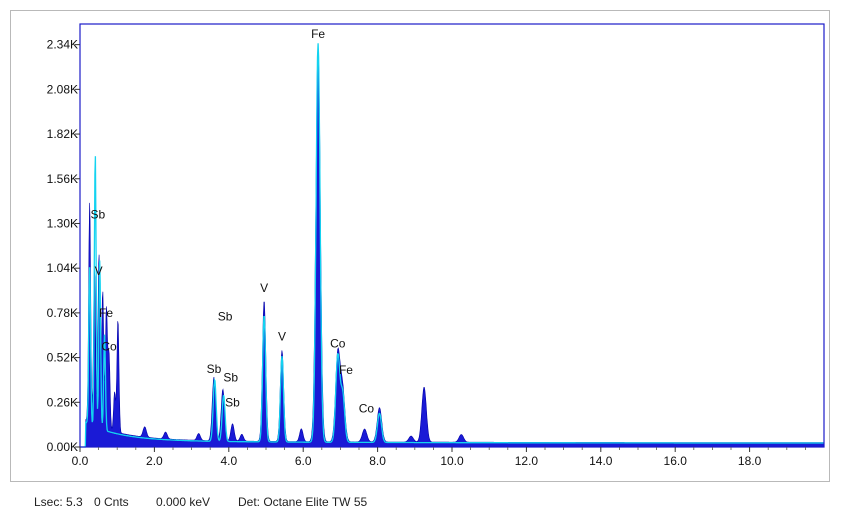 This screenshot has width=854, height=523. What do you see at coordinates (62, 358) in the screenshot?
I see `y-tick-label: 0.52K` at bounding box center [62, 358].